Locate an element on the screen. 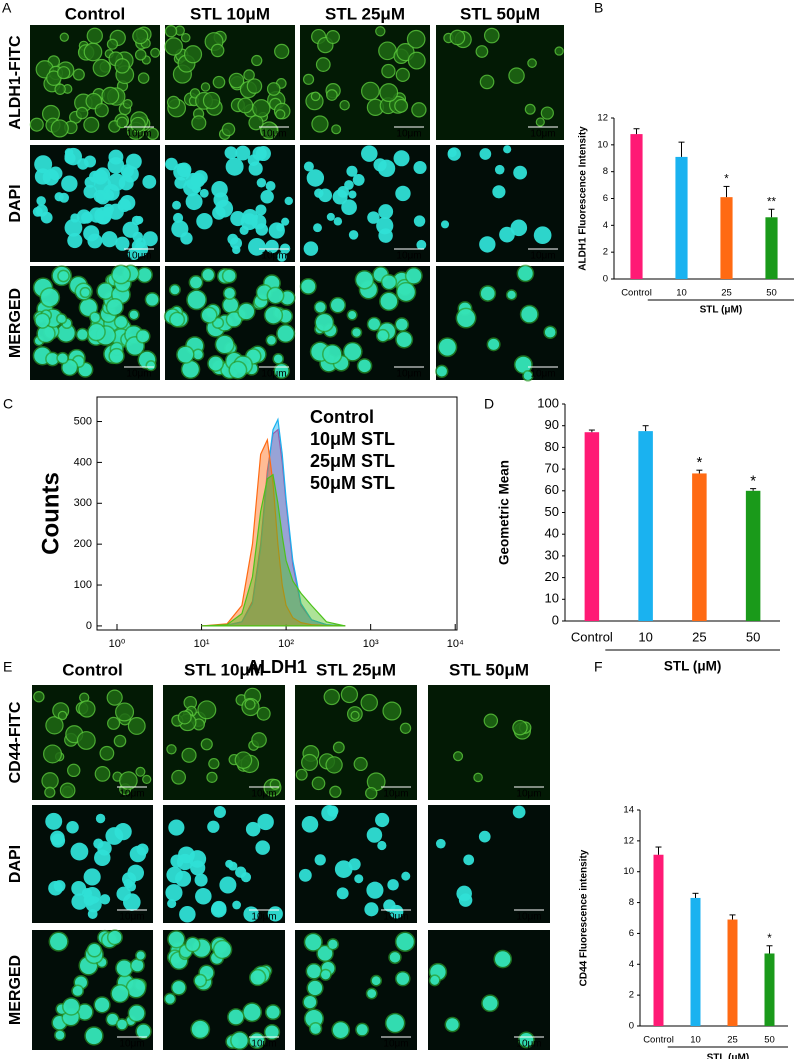  panel-letter: D is located at coordinates (489, 404).